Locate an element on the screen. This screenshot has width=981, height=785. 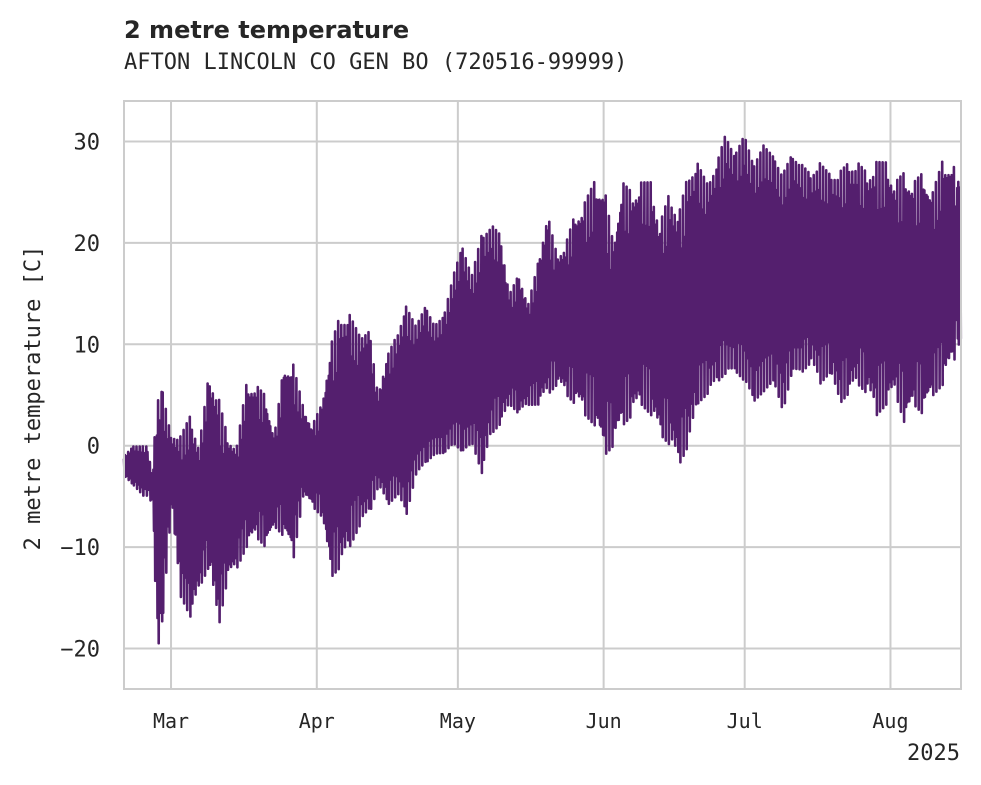
x-tick-label: May is located at coordinates (458, 721).